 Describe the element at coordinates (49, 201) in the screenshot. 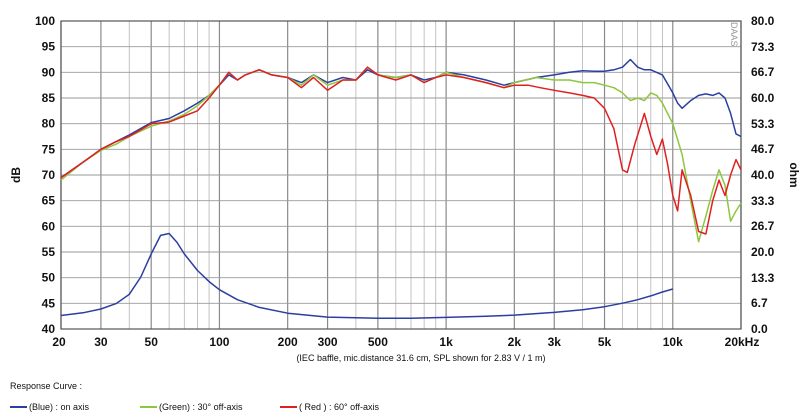

I see `y-tick-label-left: 65` at that location.